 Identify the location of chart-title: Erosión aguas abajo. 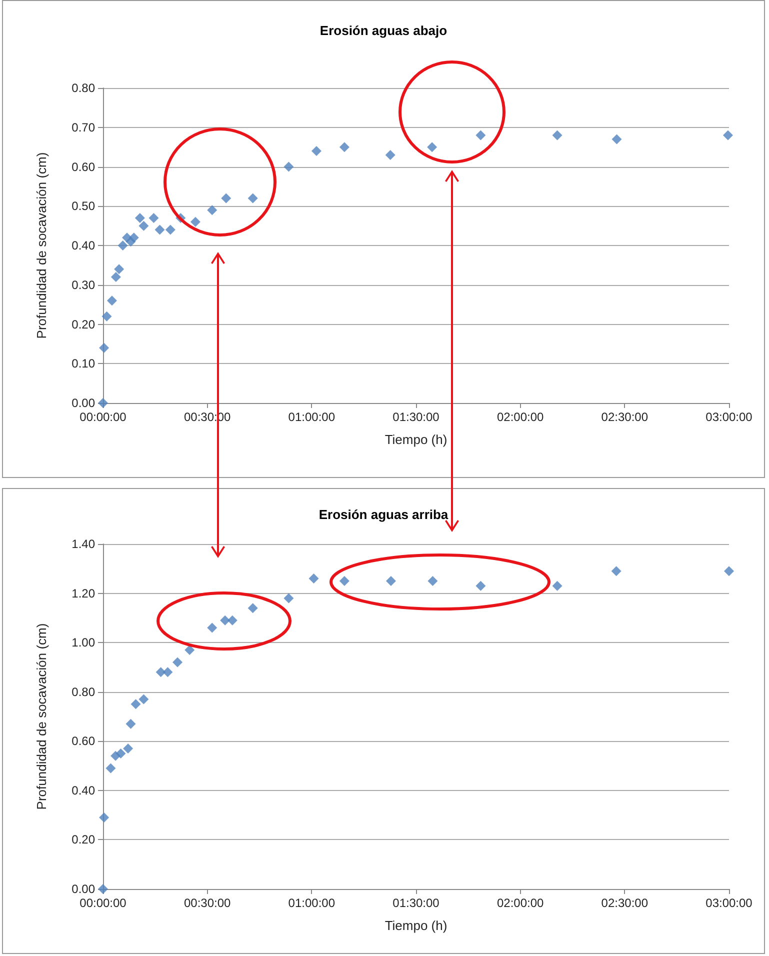
(384, 30).